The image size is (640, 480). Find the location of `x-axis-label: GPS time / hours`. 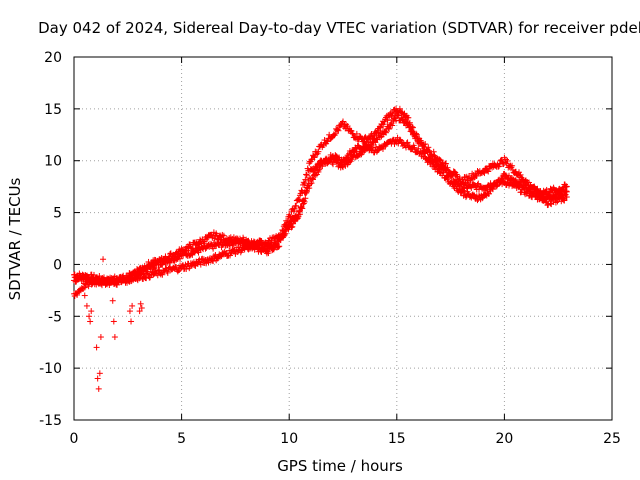

x-axis-label: GPS time / hours is located at coordinates (340, 466).